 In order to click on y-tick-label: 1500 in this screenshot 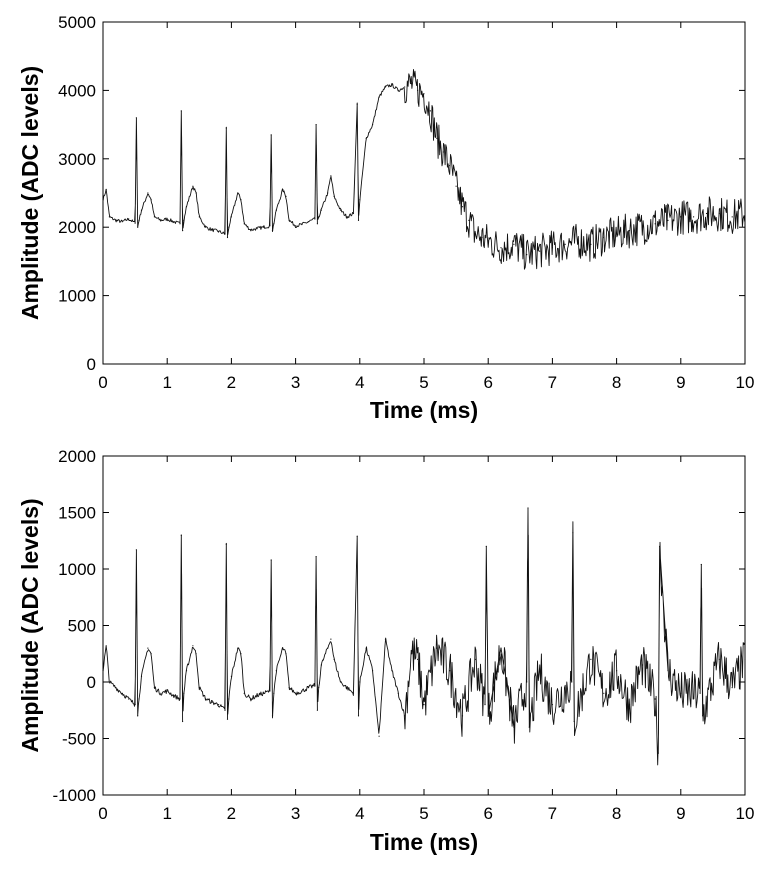, I will do `click(77, 513)`.